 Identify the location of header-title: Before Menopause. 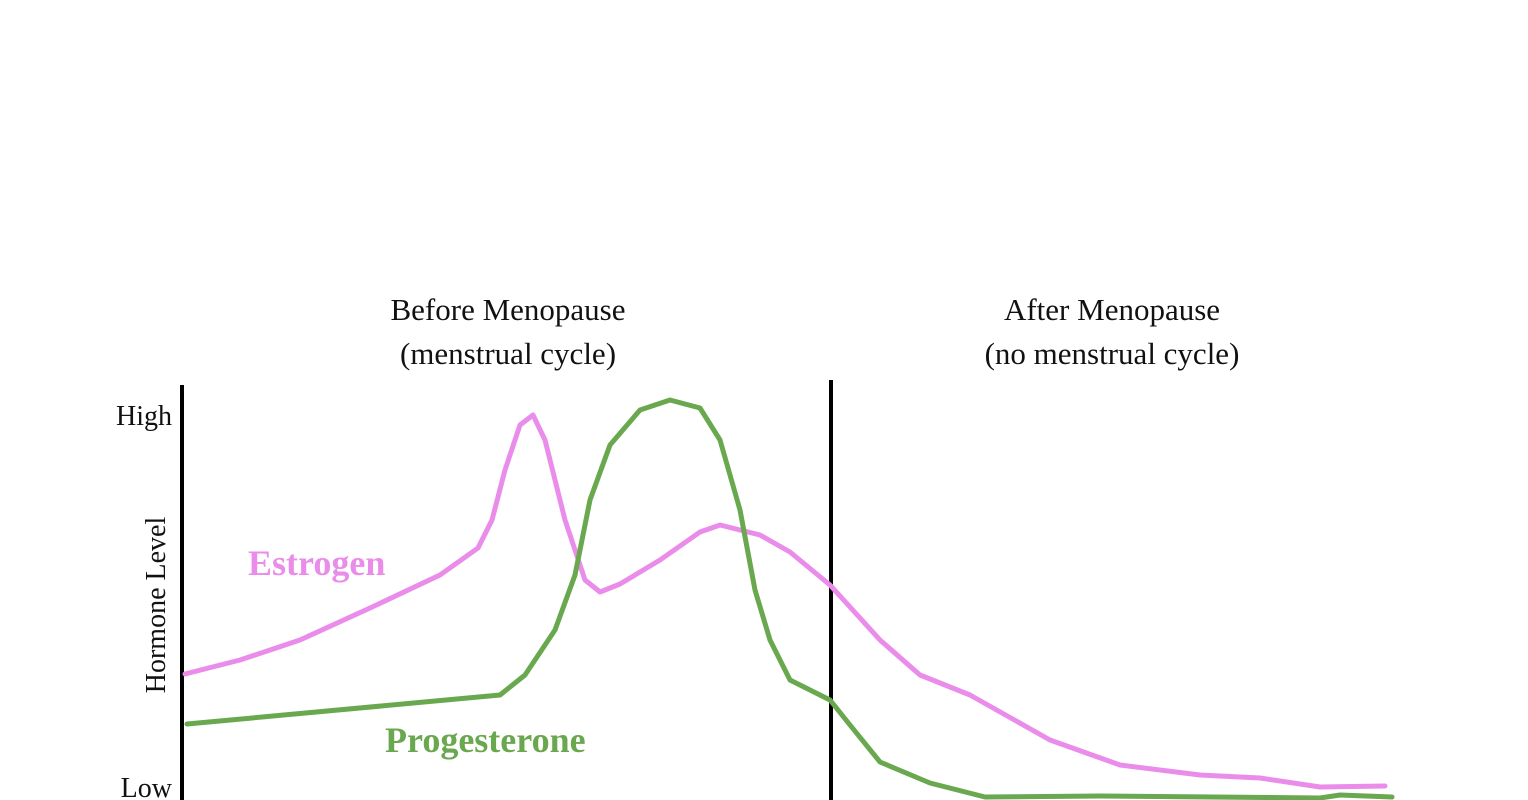
(508, 309).